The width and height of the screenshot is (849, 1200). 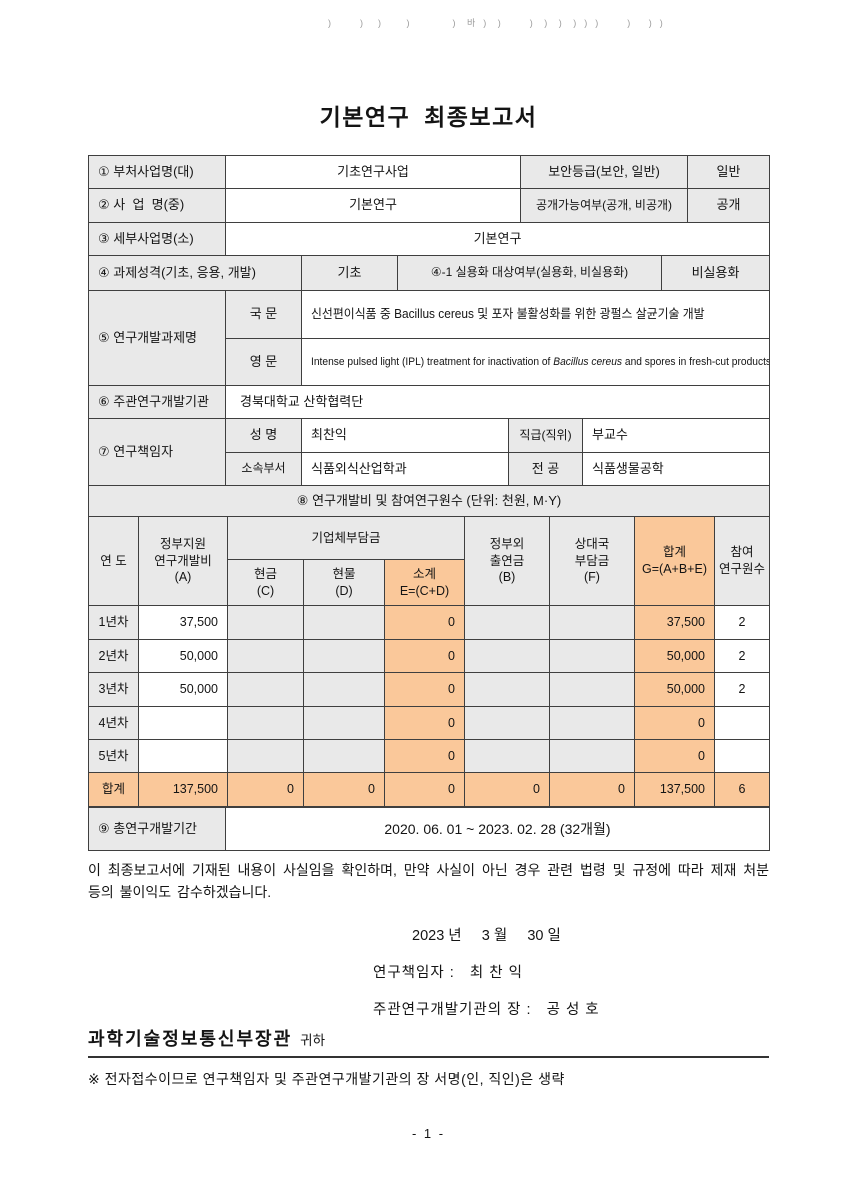 What do you see at coordinates (592, 790) in the screenshot?
I see `total-counterpart-cell: 0` at bounding box center [592, 790].